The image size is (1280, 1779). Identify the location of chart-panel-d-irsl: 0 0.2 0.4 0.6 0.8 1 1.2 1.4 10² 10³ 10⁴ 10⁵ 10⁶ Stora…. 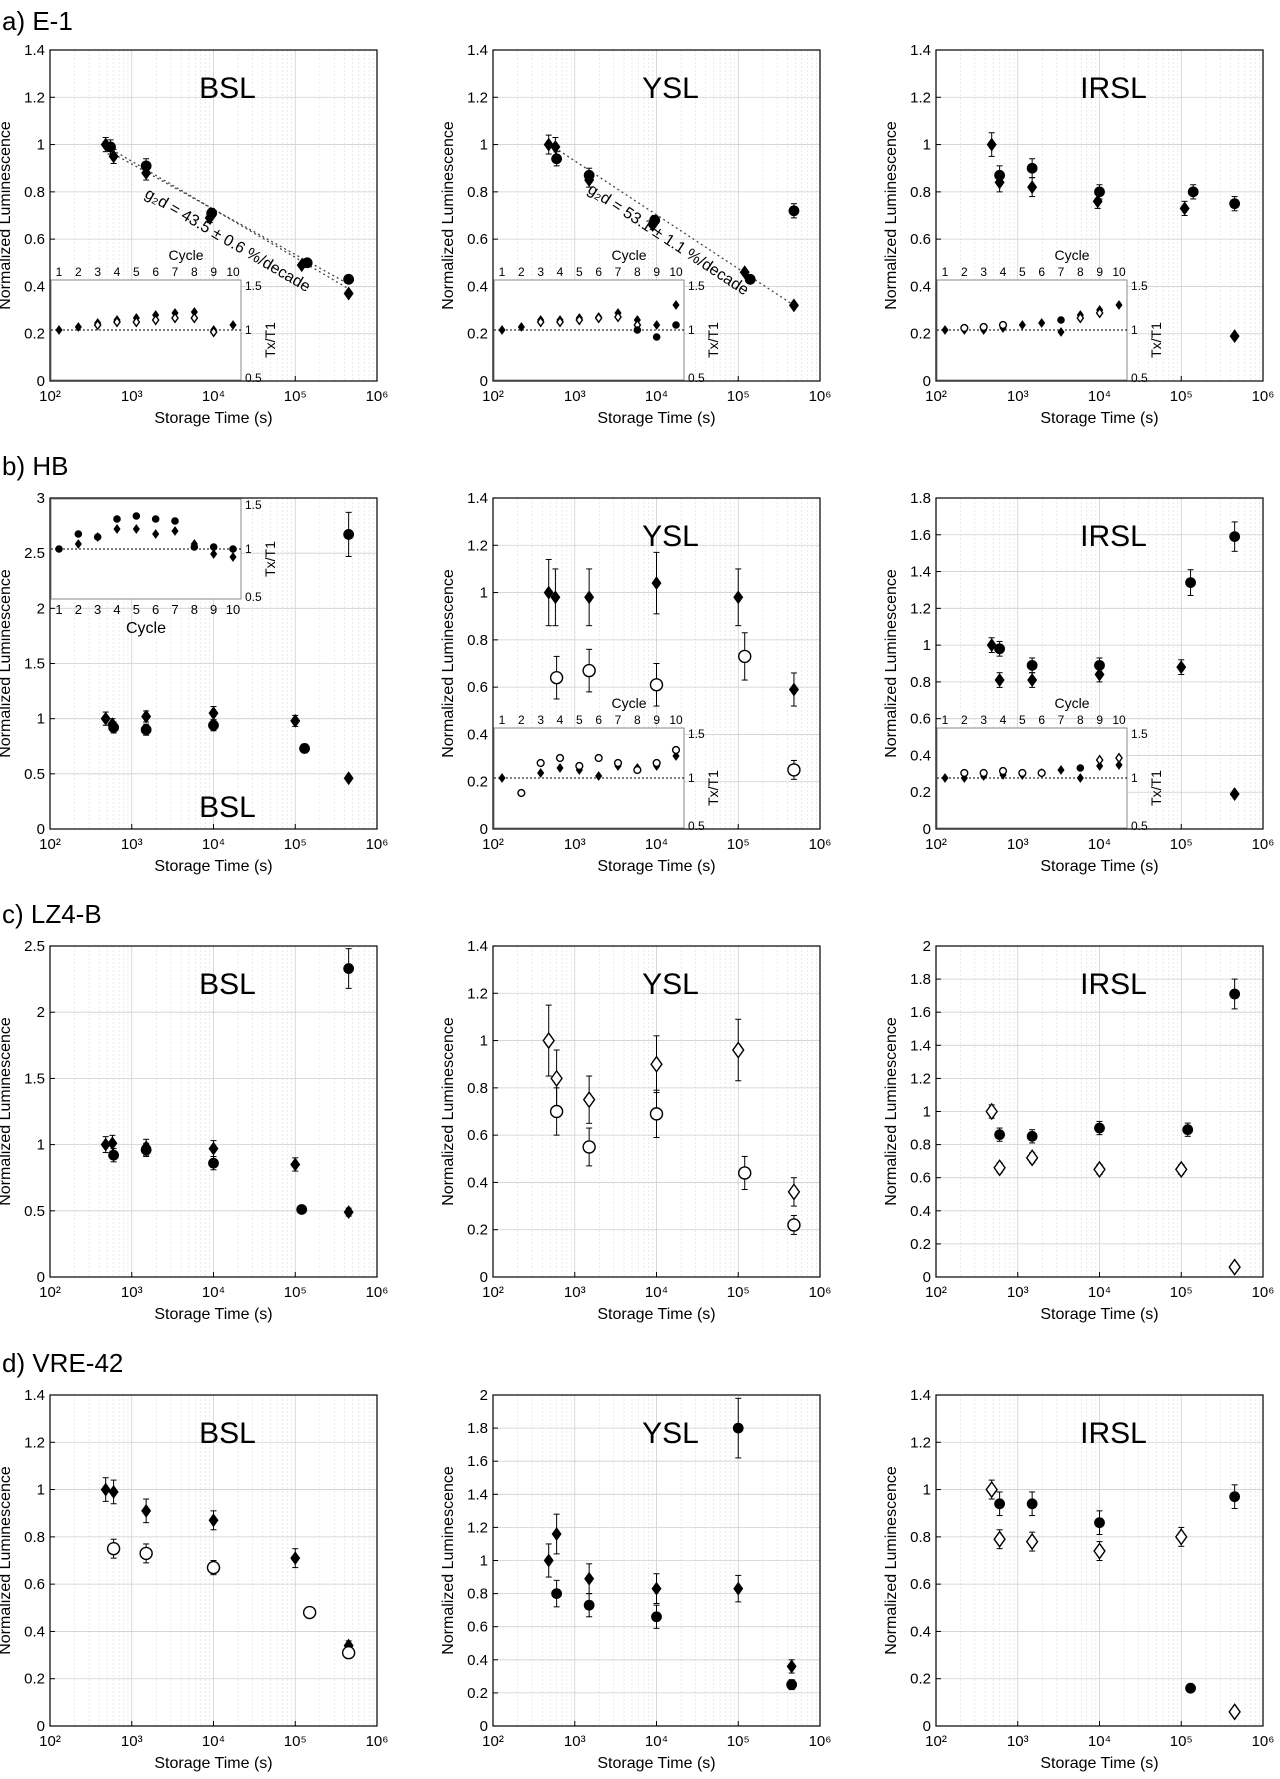
(1078, 1579).